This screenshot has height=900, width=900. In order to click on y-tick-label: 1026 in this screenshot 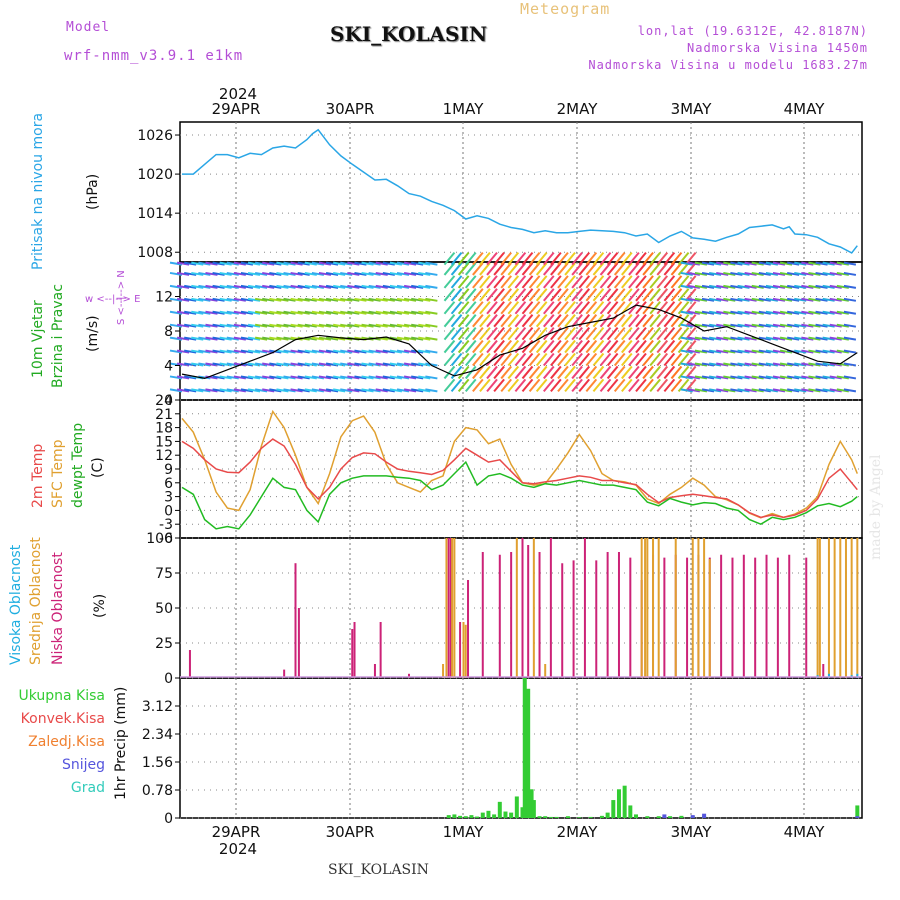, I will do `click(155, 136)`.